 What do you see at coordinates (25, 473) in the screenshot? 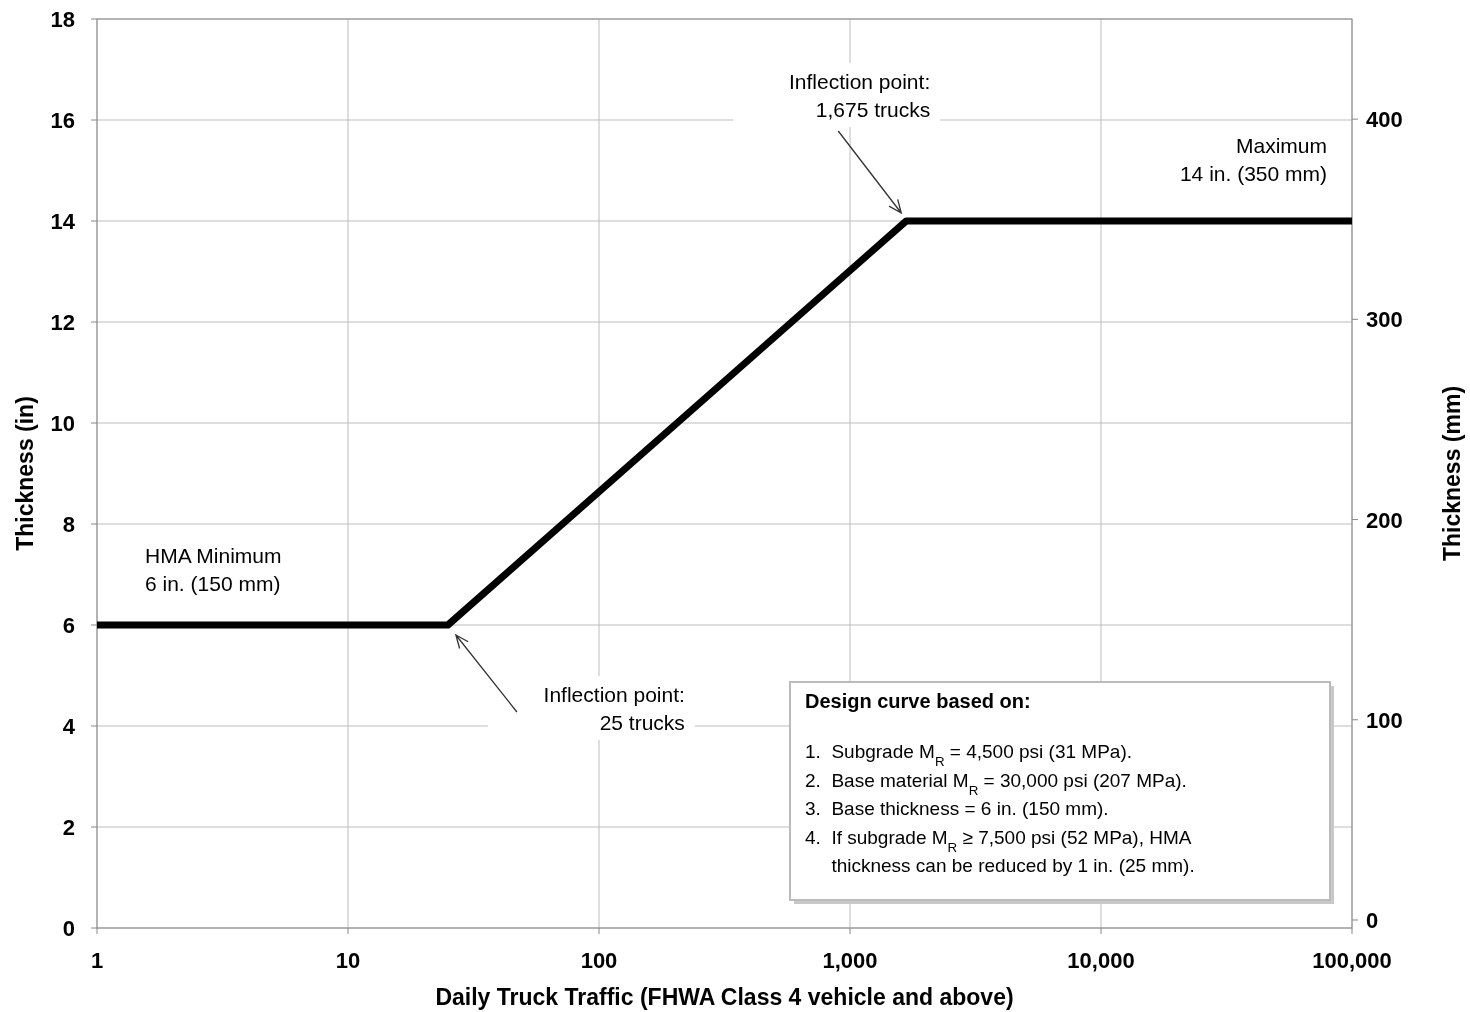
I see `y-axis-title: Thickness (in)` at bounding box center [25, 473].